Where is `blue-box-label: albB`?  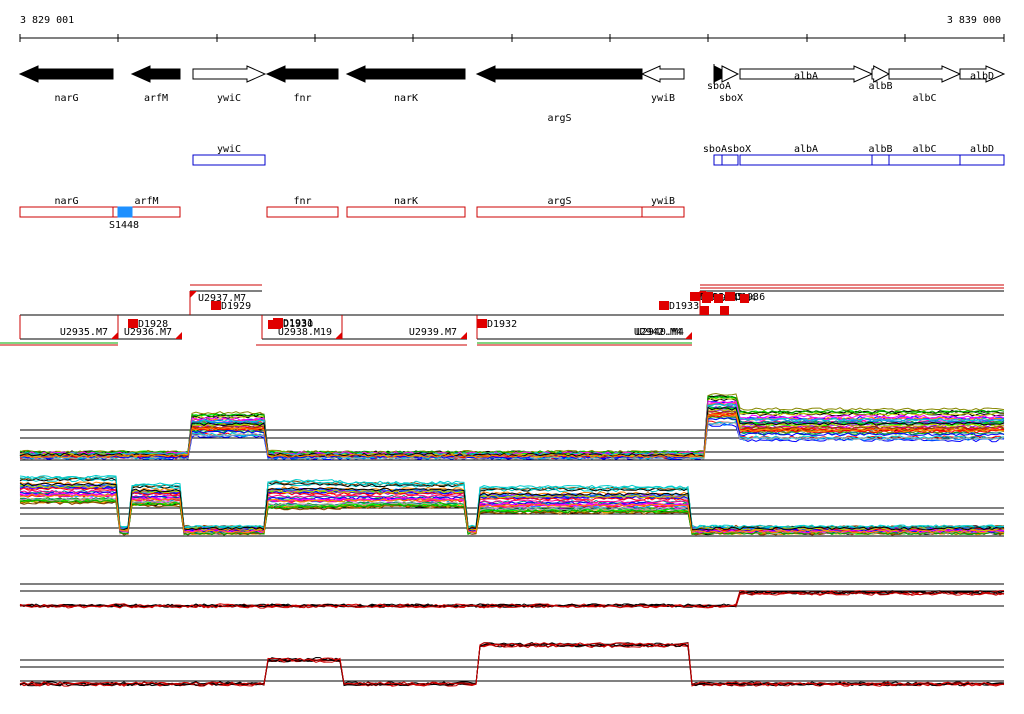
blue-box-label: albB is located at coordinates (880, 149).